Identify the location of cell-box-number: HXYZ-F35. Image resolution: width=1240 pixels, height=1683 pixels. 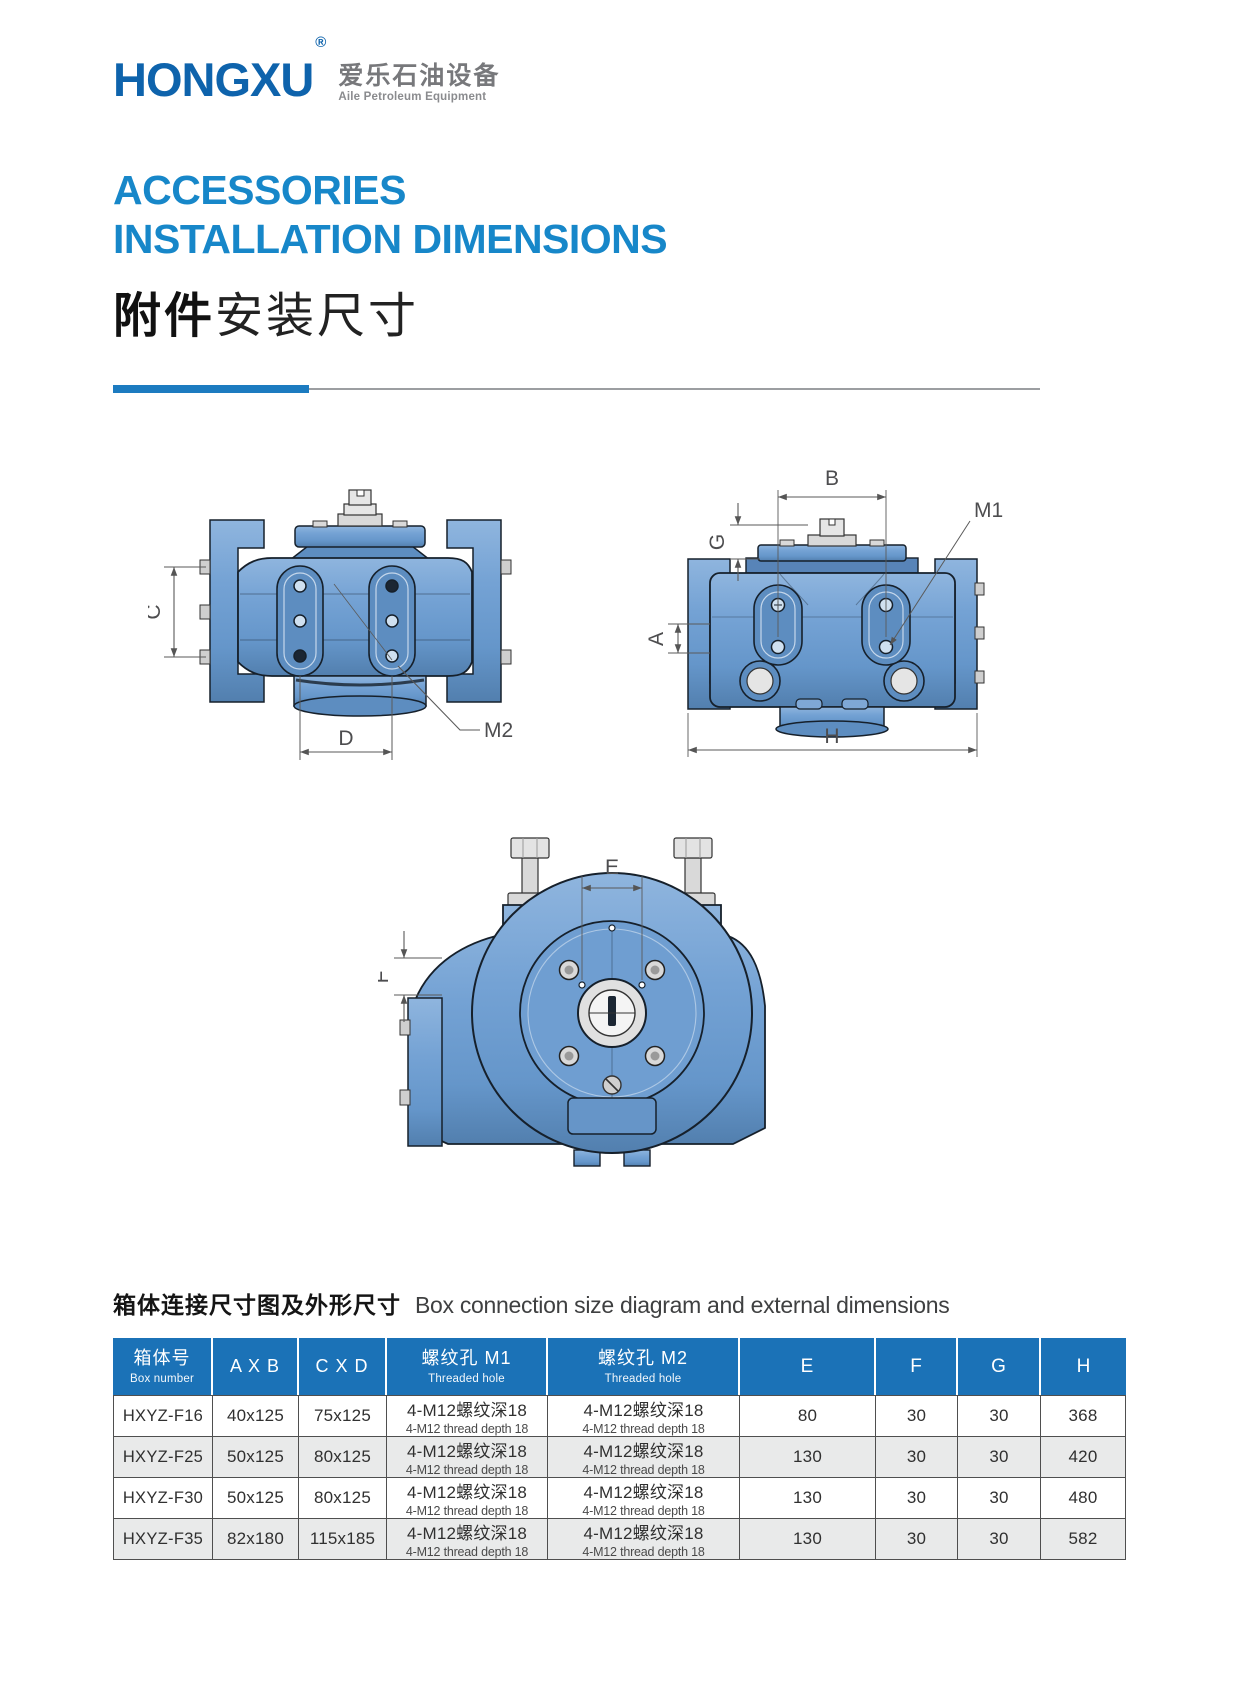
(163, 1539).